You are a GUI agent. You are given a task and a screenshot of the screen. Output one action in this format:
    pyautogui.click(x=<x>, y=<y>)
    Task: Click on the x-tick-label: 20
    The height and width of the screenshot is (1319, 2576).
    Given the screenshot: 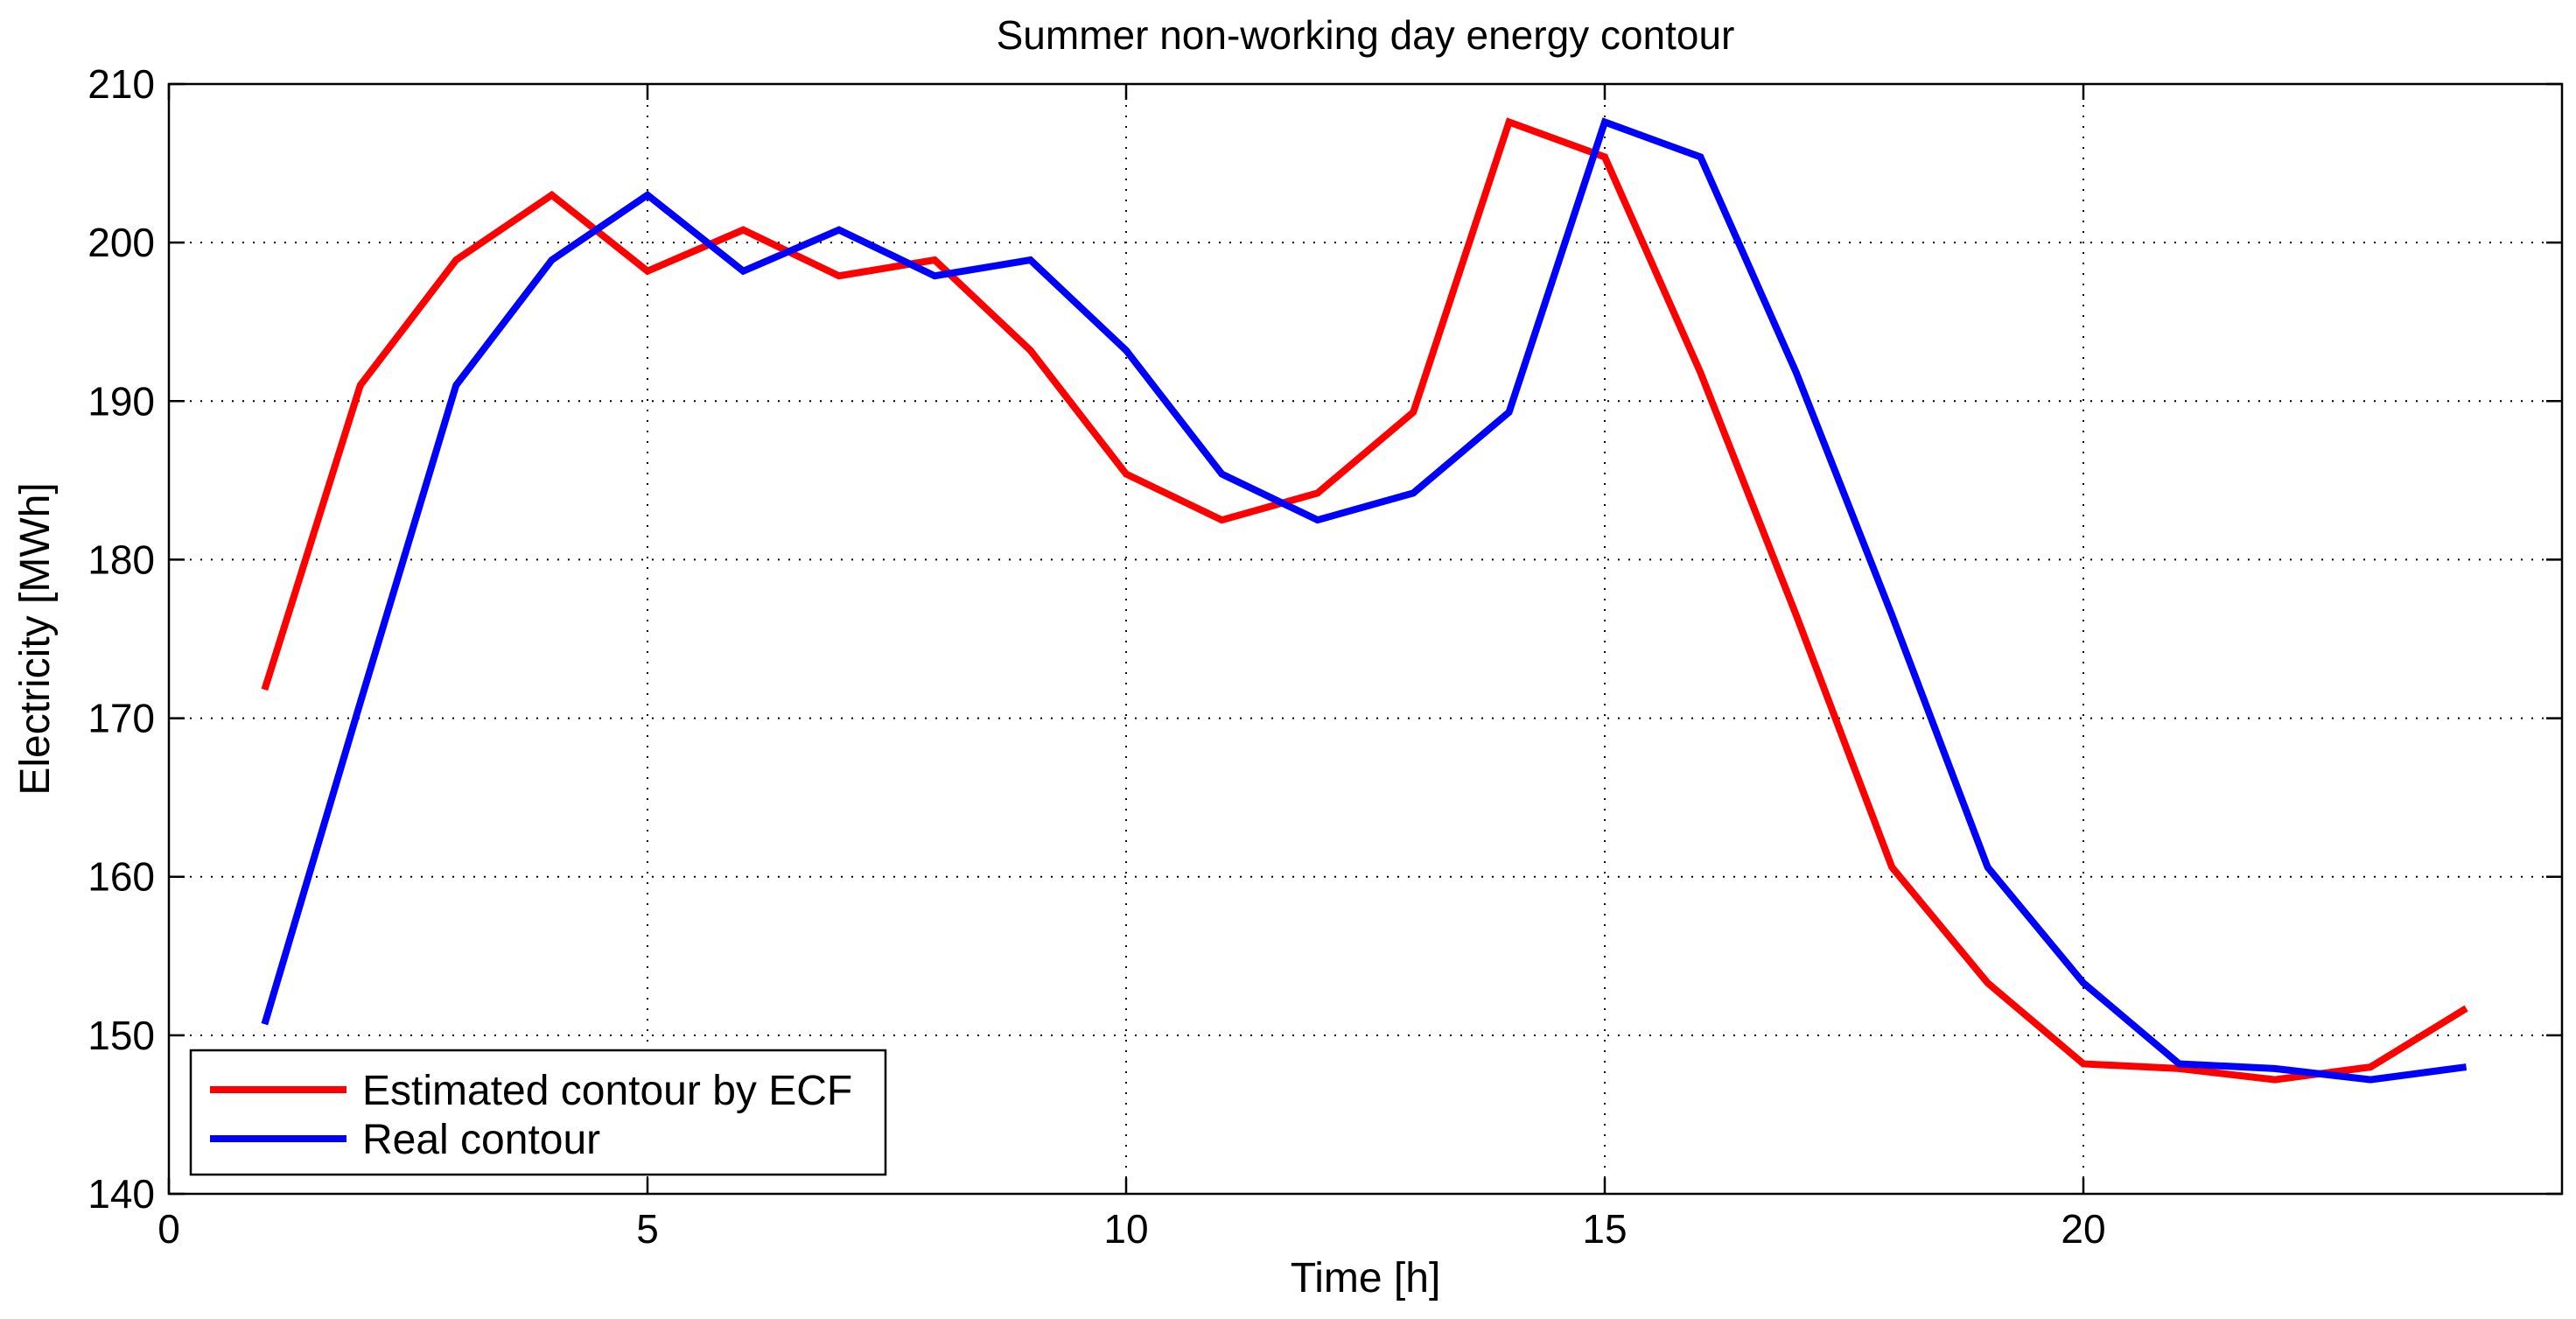 What is the action you would take?
    pyautogui.click(x=2083, y=1229)
    